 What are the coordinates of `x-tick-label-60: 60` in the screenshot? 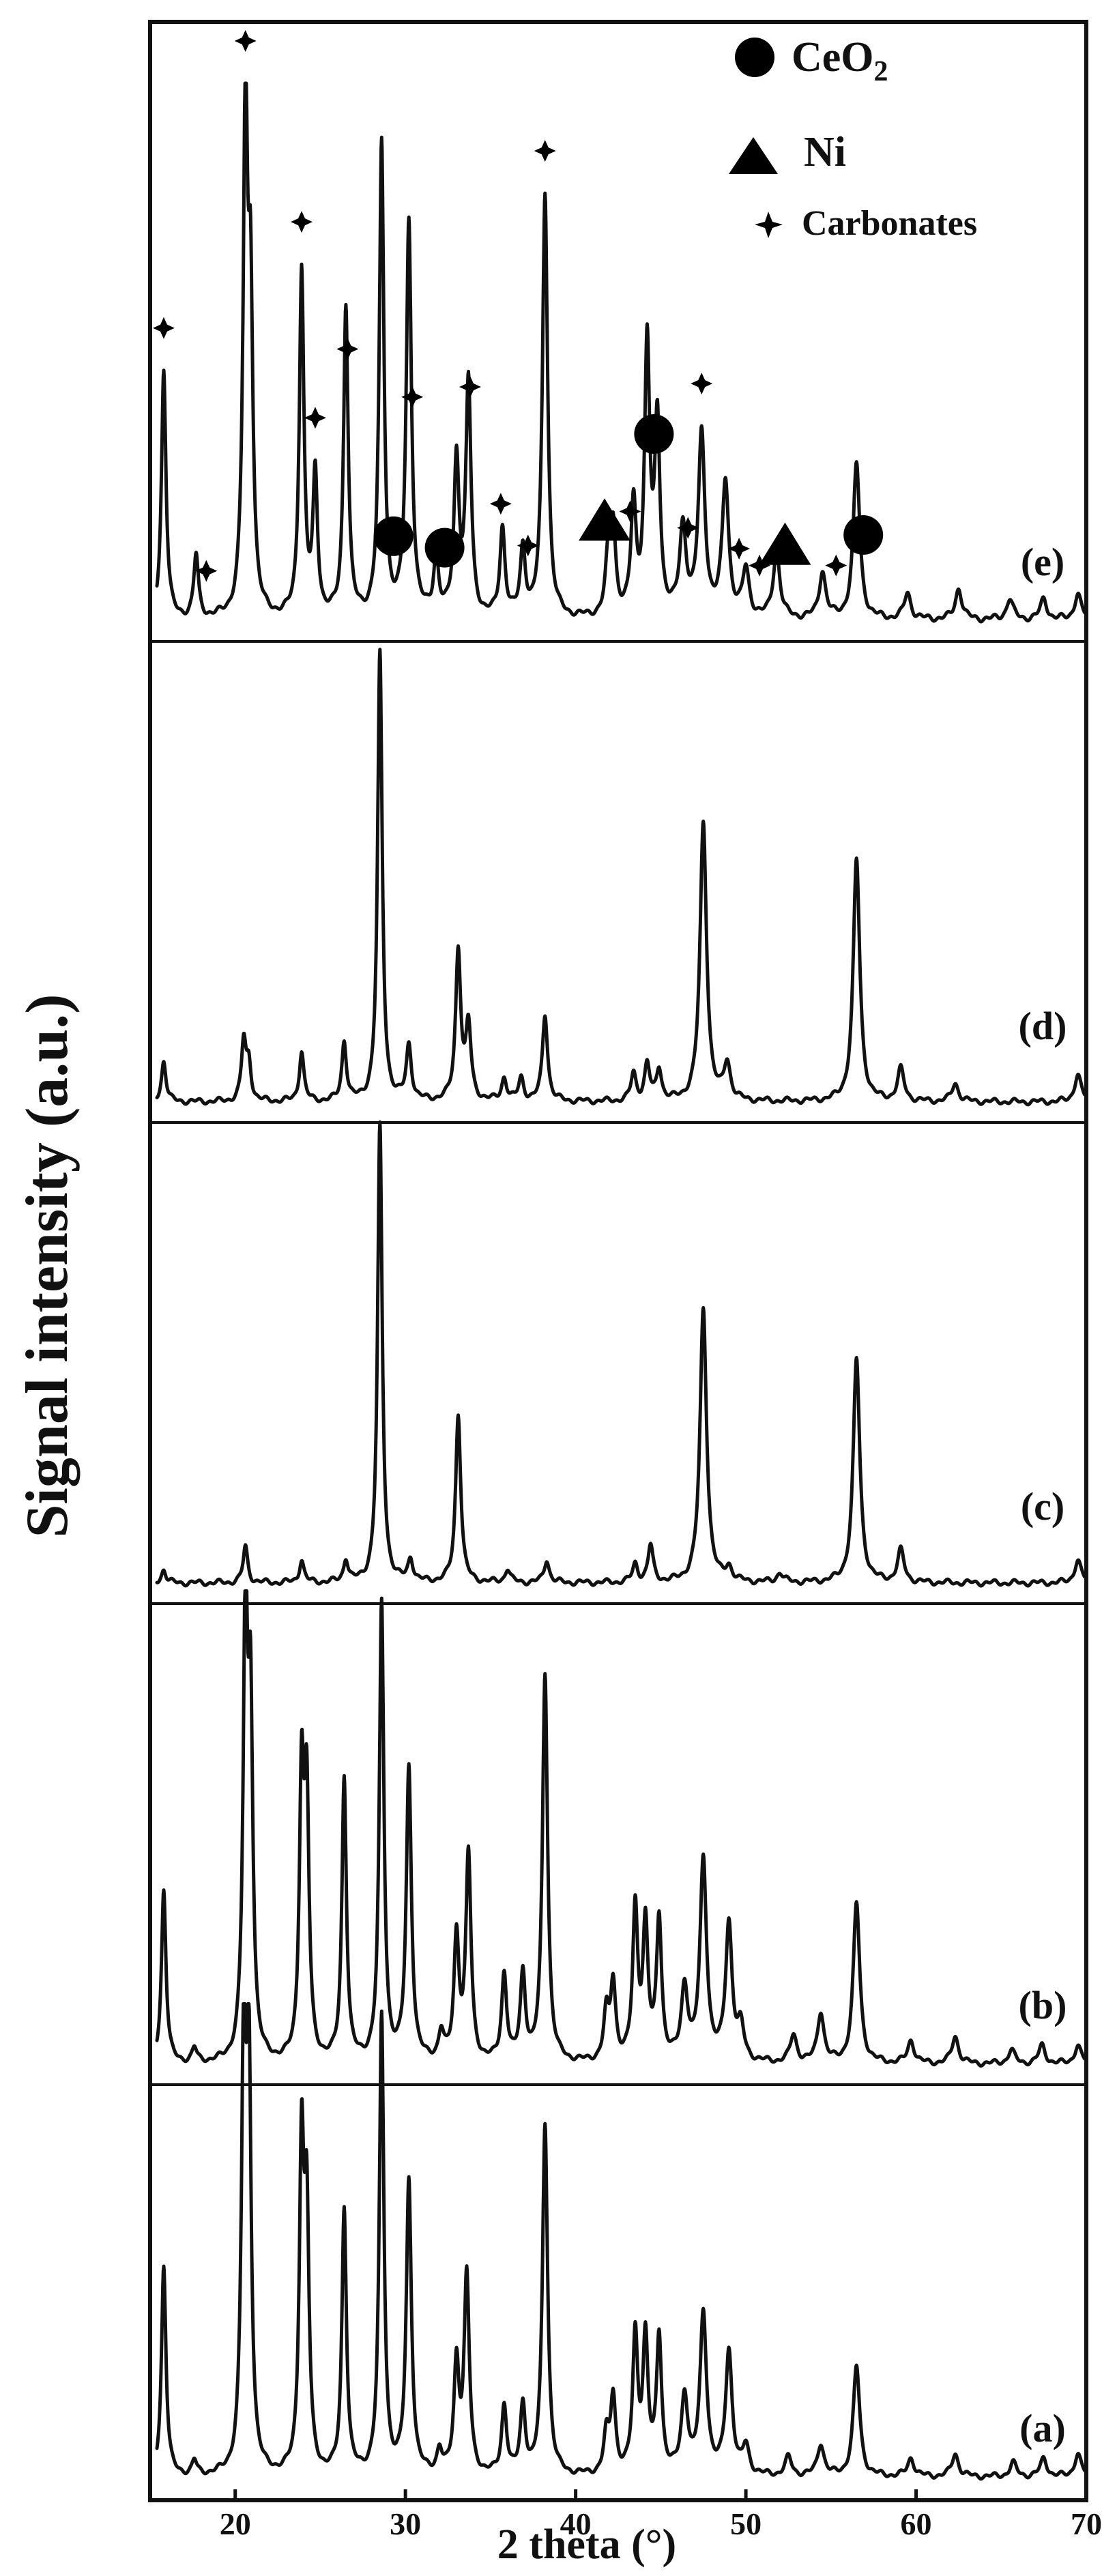 It's located at (916, 2523).